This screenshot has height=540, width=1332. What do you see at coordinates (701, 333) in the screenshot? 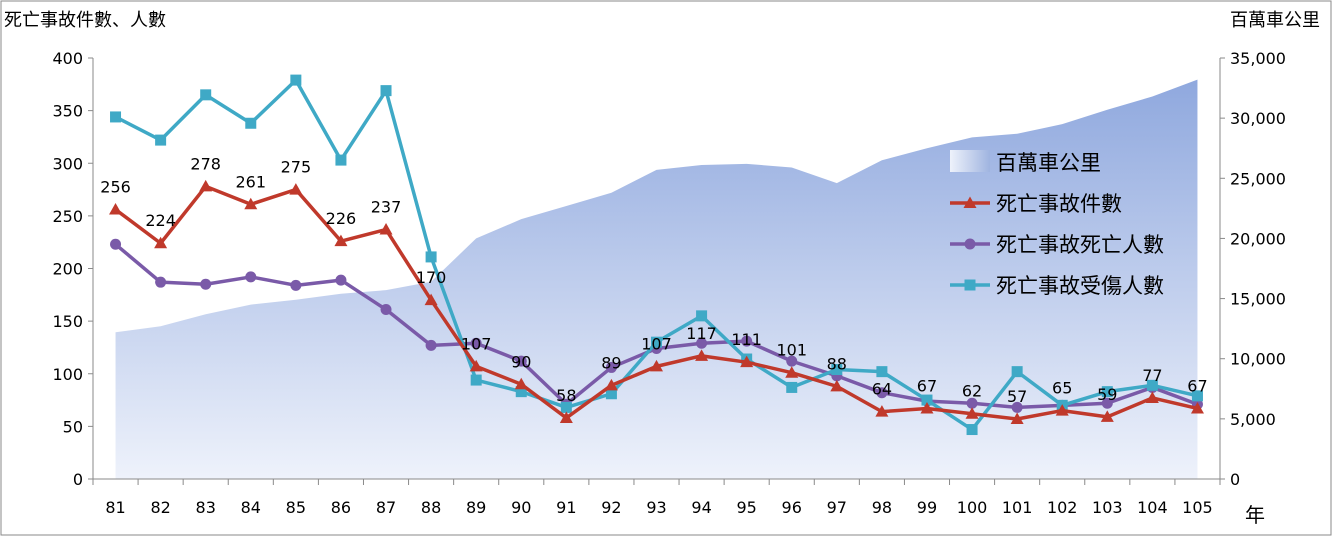
I see `data-label: 117` at bounding box center [701, 333].